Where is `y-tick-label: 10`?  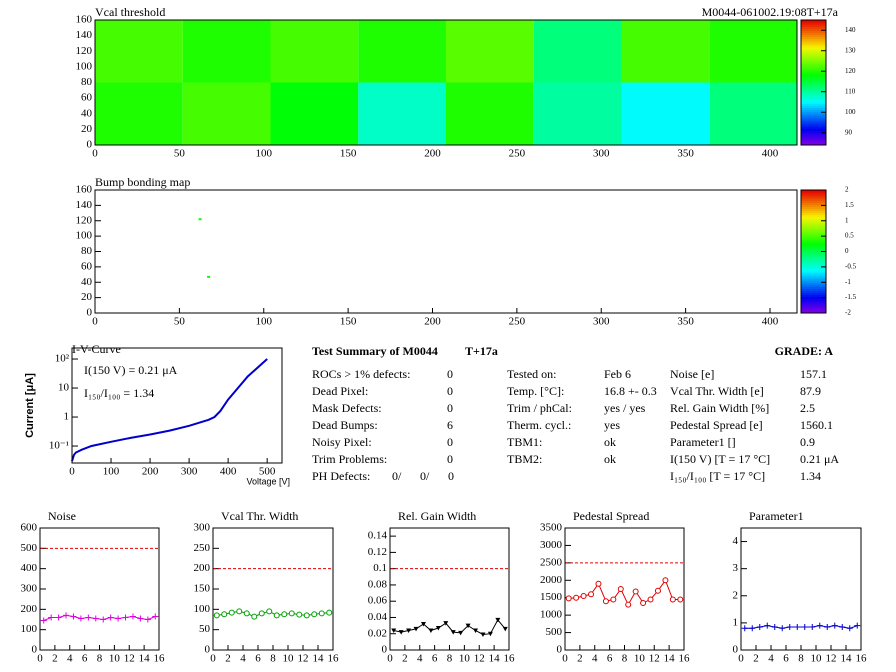 y-tick-label: 10 is located at coordinates (64, 388).